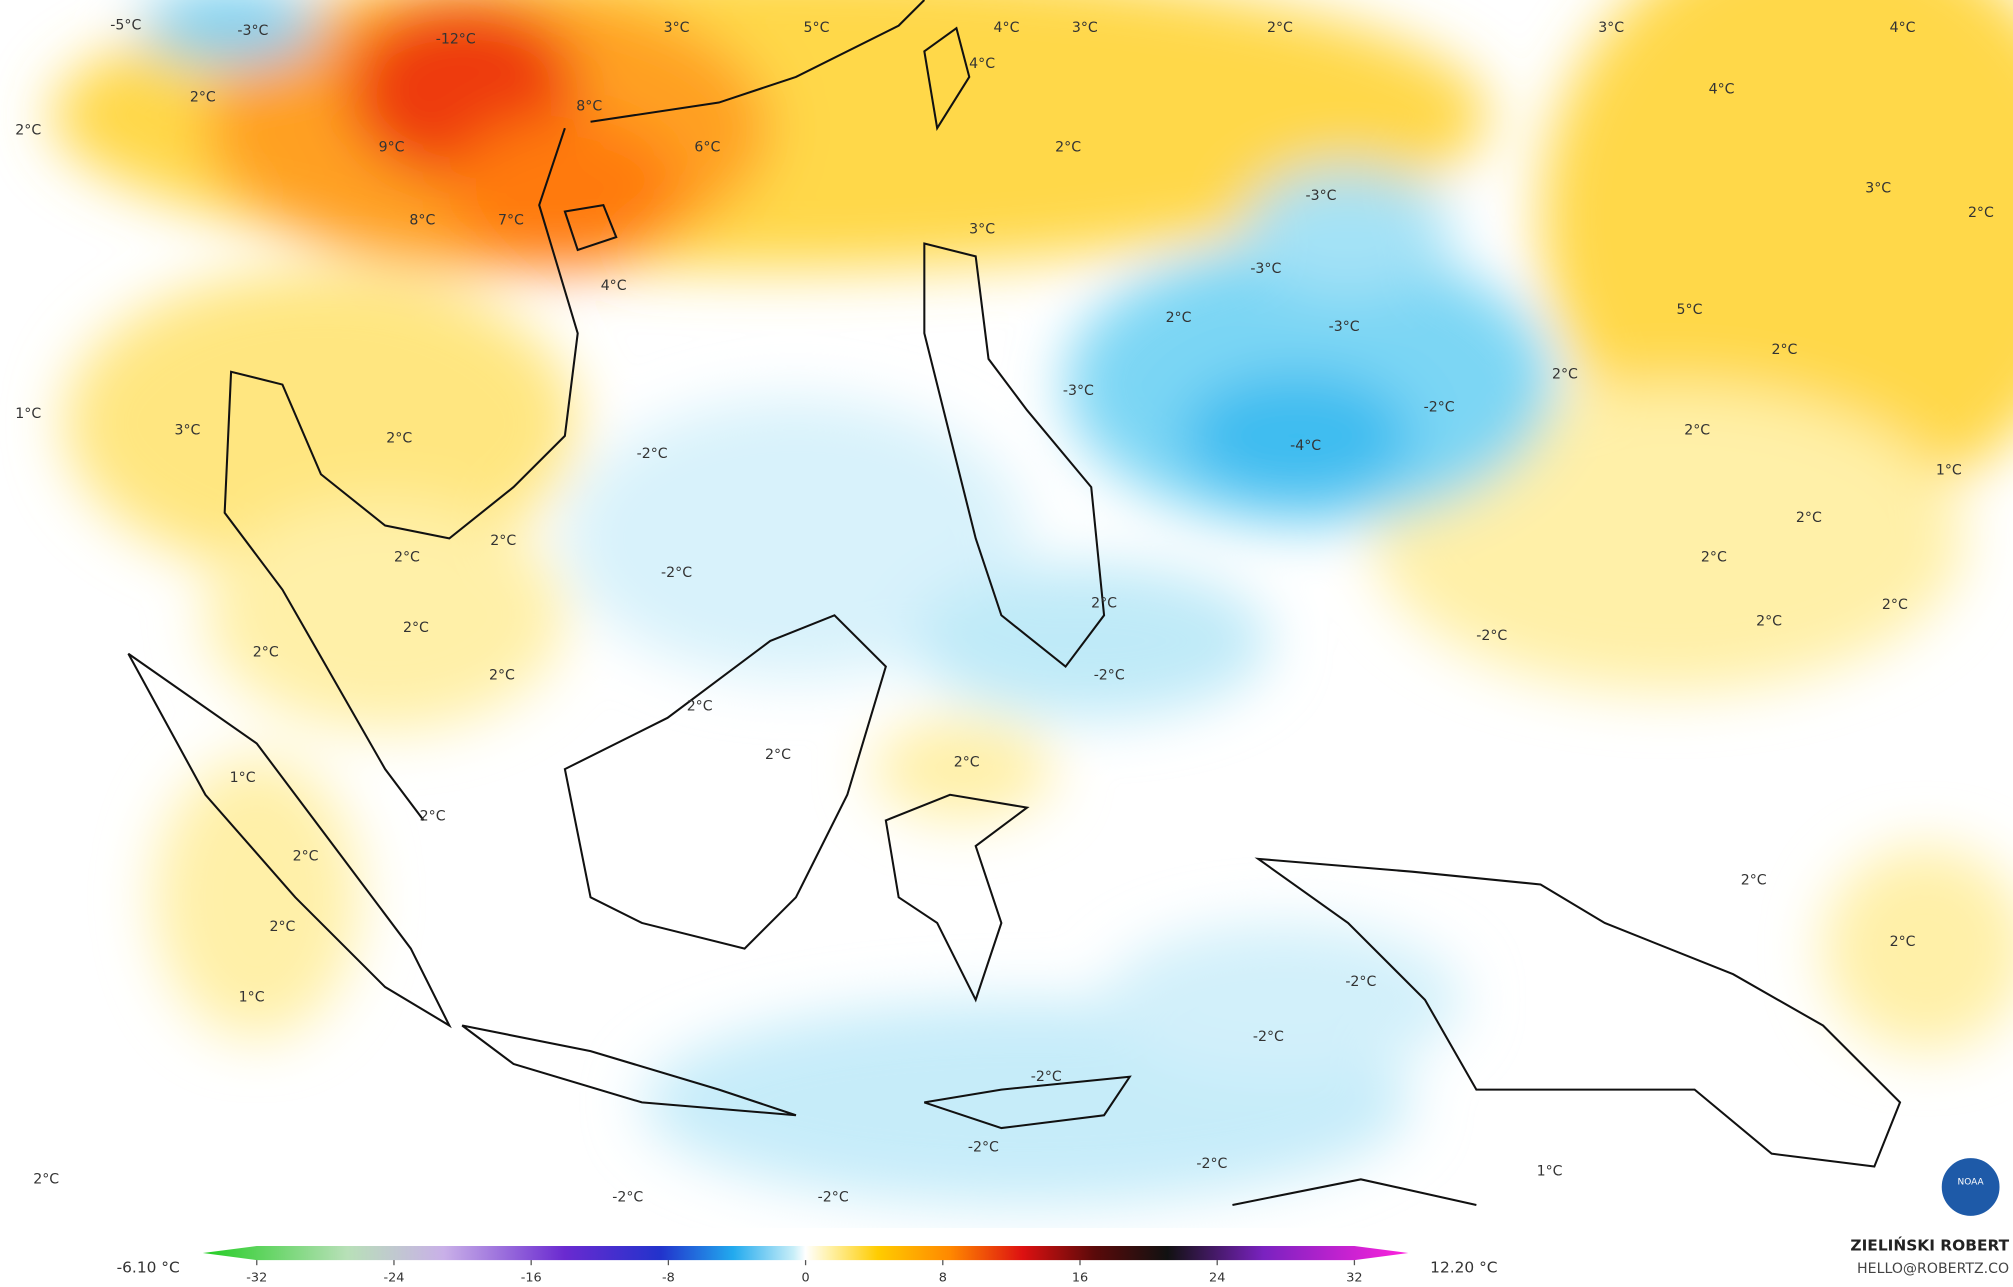 This screenshot has height=1287, width=2013. What do you see at coordinates (1463, 1267) in the screenshot?
I see `max-label: 12.20 °C` at bounding box center [1463, 1267].